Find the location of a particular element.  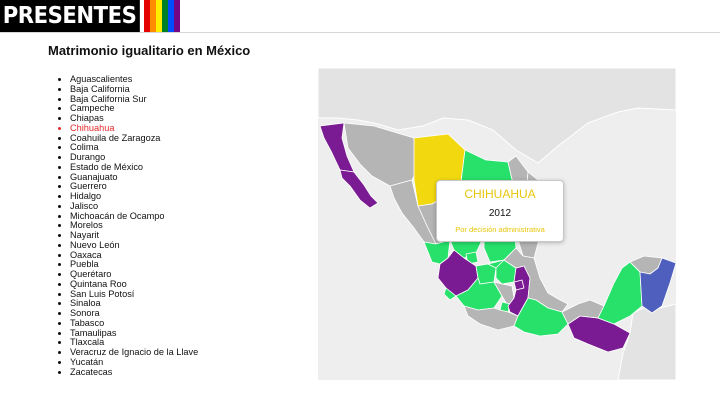

logo-text: PRESENTES is located at coordinates (70, 16).